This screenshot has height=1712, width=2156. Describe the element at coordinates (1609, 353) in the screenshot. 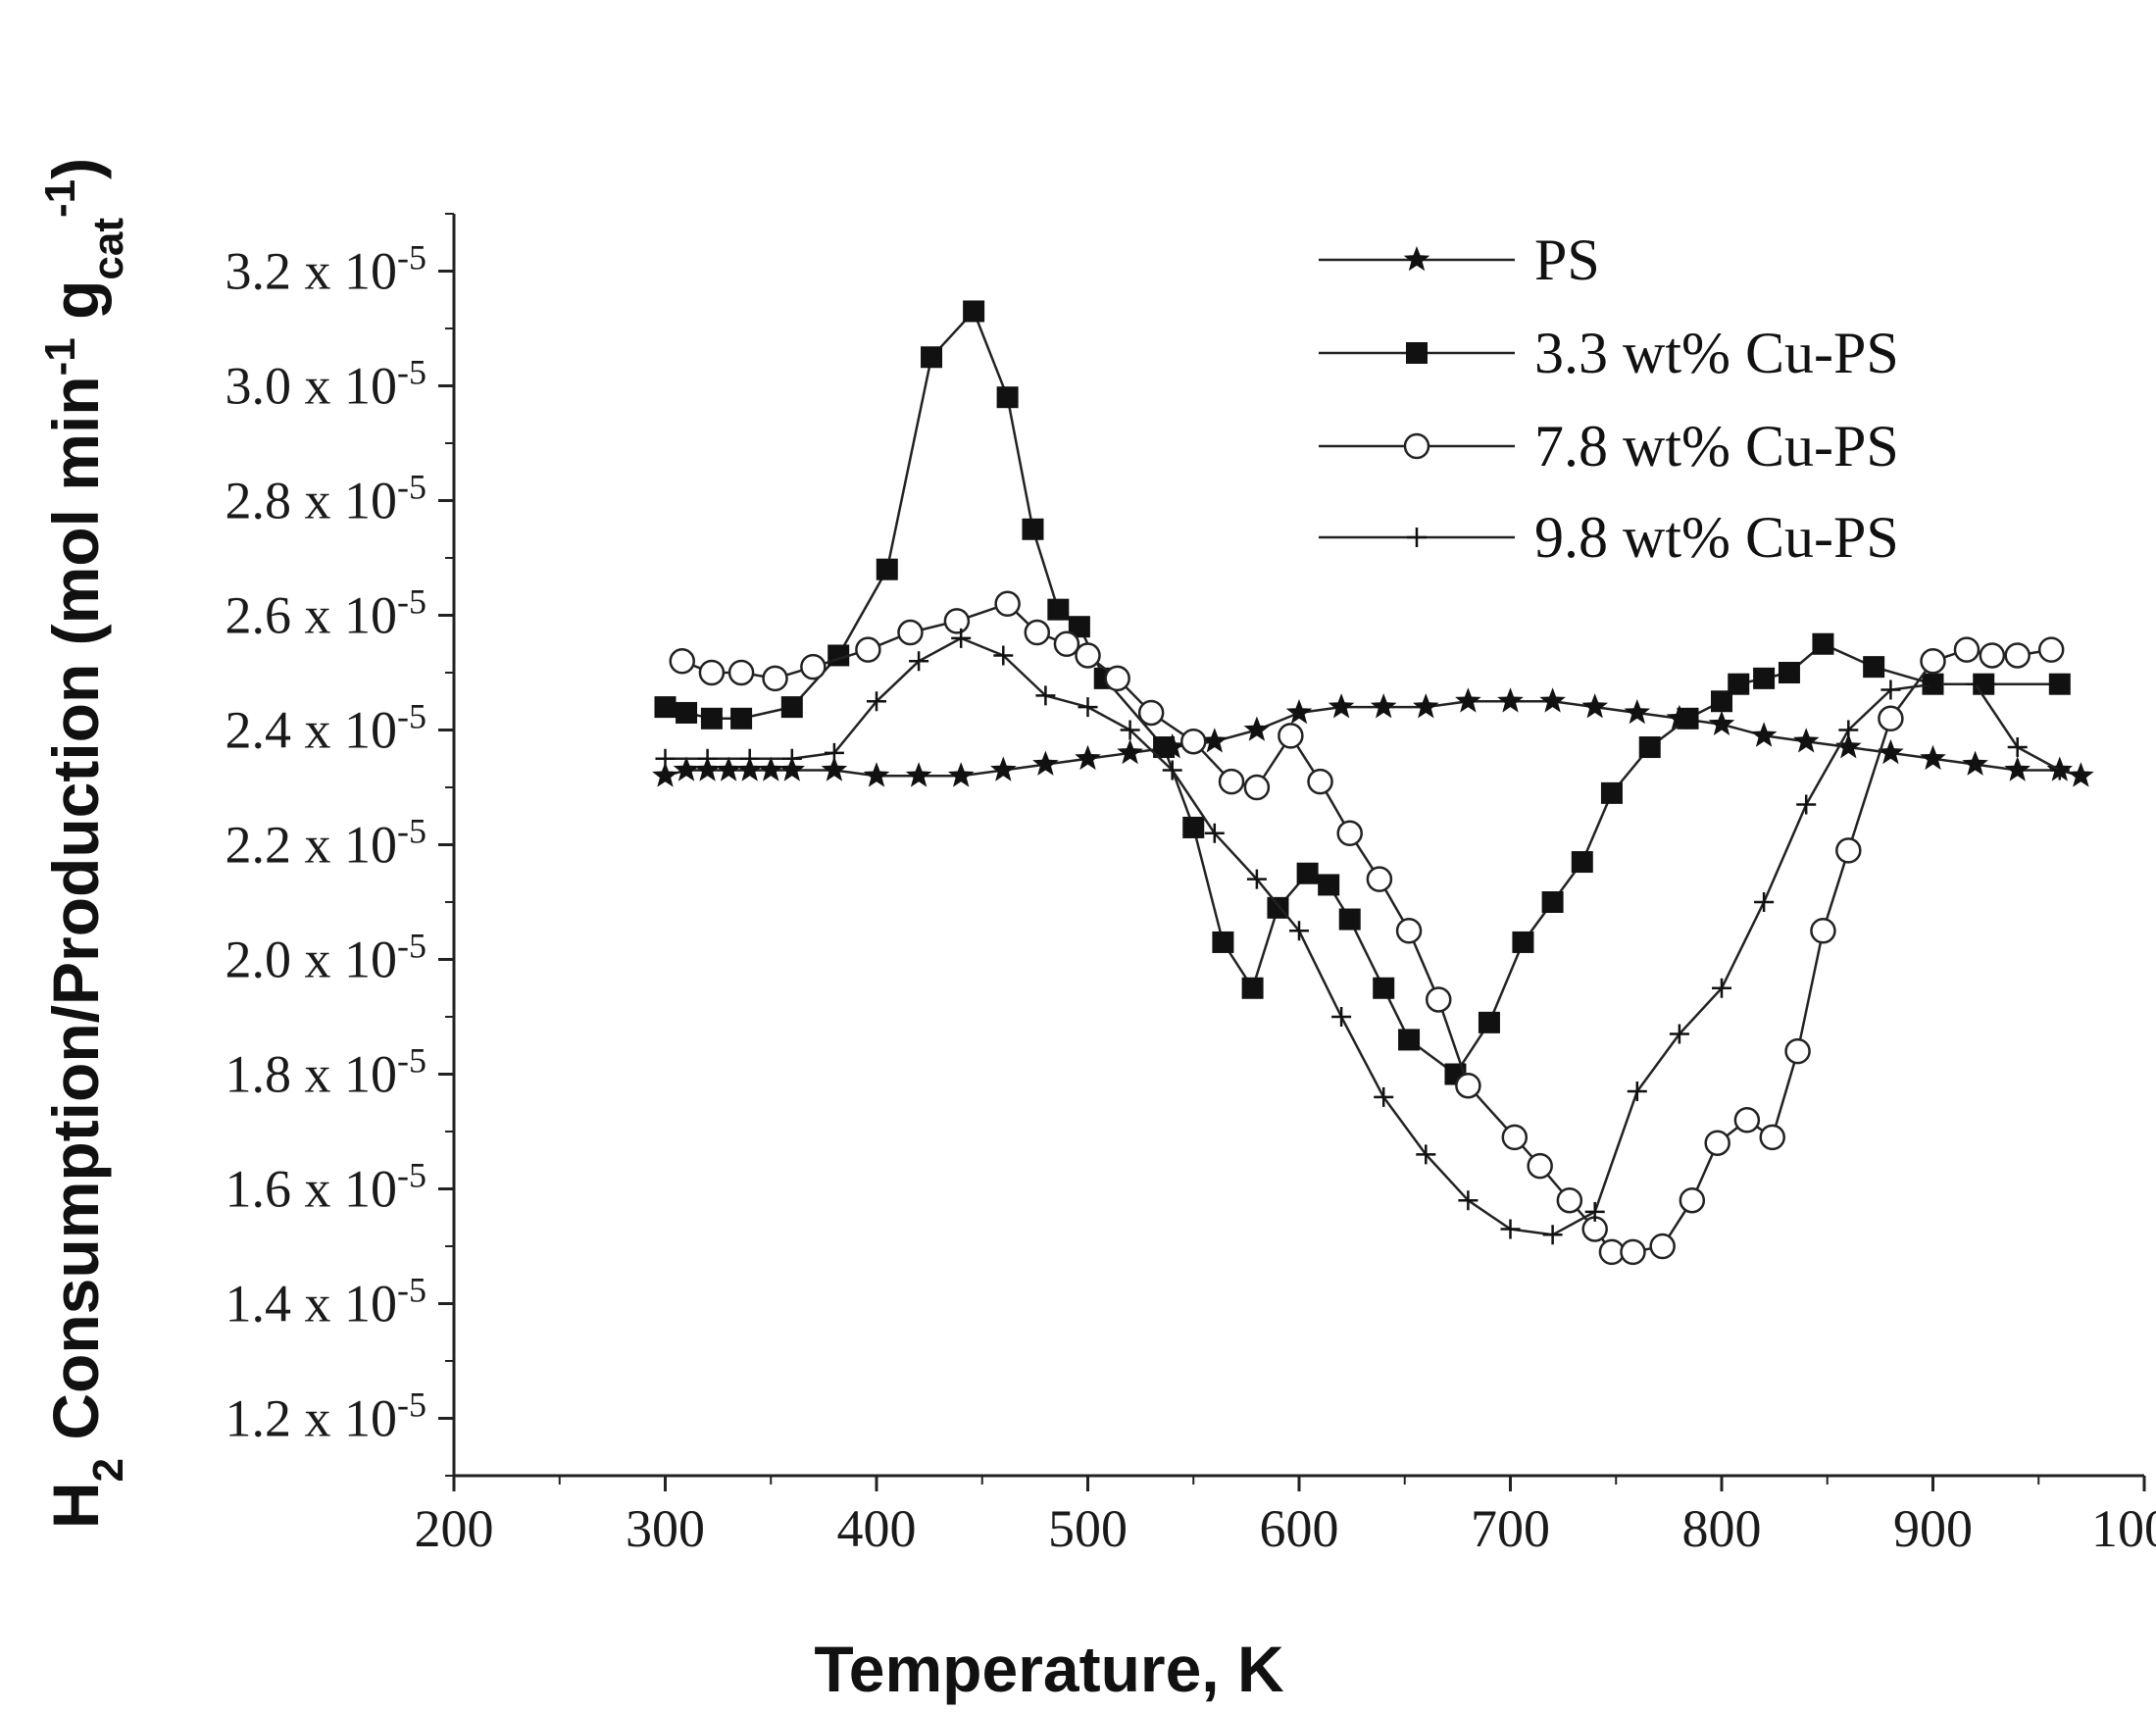

I see `legend-item: 3.3 wt% Cu-PS` at that location.